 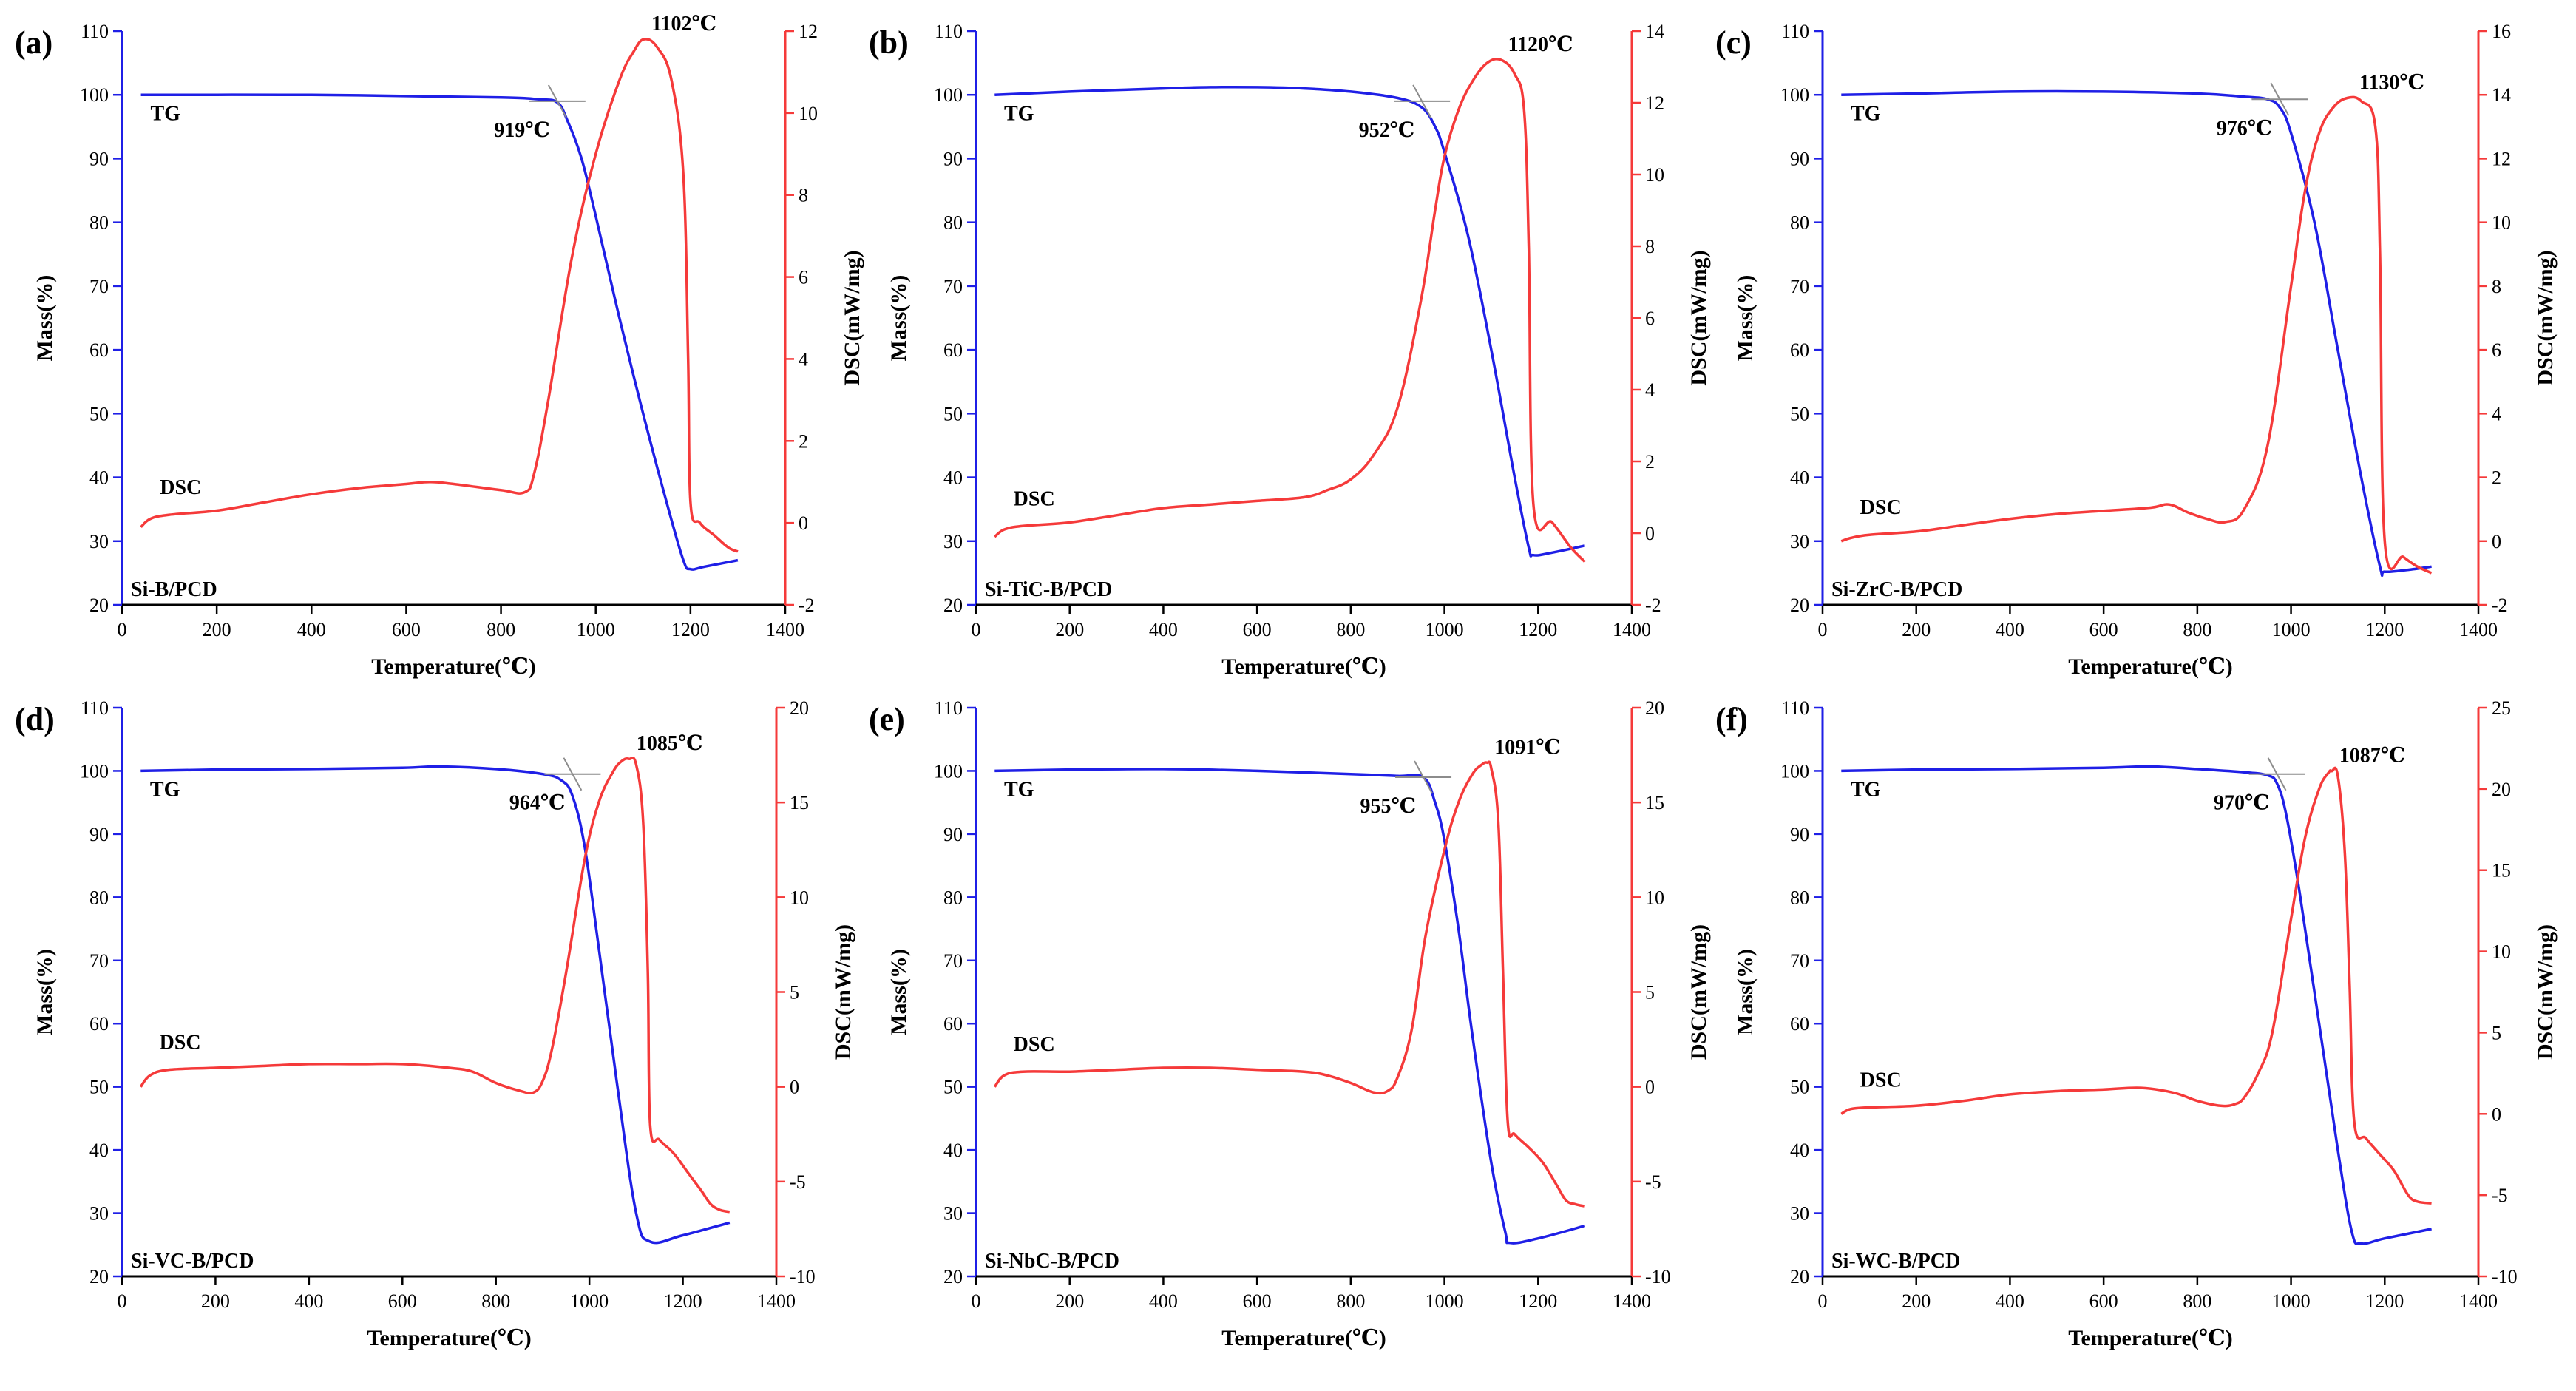 What do you see at coordinates (1048, 589) in the screenshot?
I see `sample-label: Si-TiC-B/PCD` at bounding box center [1048, 589].